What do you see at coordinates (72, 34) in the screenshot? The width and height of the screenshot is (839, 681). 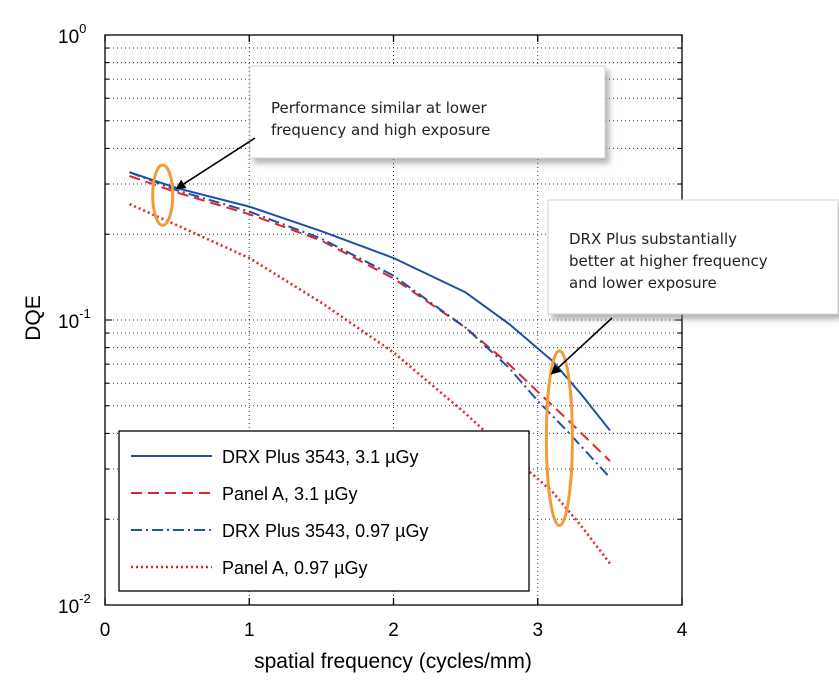 I see `y-tick-label: 10⁰` at bounding box center [72, 34].